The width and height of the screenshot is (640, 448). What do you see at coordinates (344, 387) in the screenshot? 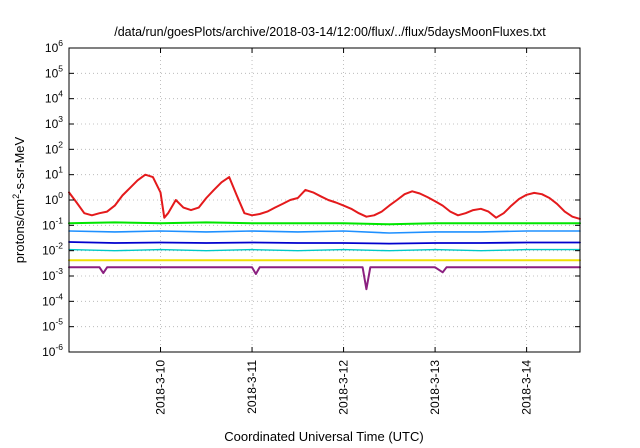
I see `x-tick-label: 2018-3-12` at bounding box center [344, 387].